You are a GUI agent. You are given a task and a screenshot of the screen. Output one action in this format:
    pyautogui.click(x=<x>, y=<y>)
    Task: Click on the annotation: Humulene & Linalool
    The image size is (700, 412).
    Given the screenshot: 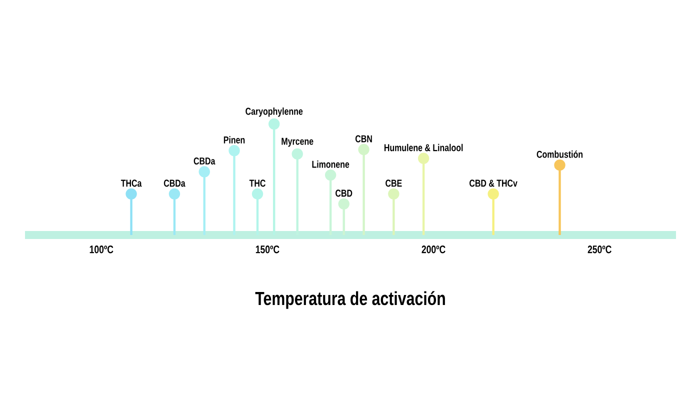 What is the action you would take?
    pyautogui.click(x=423, y=148)
    